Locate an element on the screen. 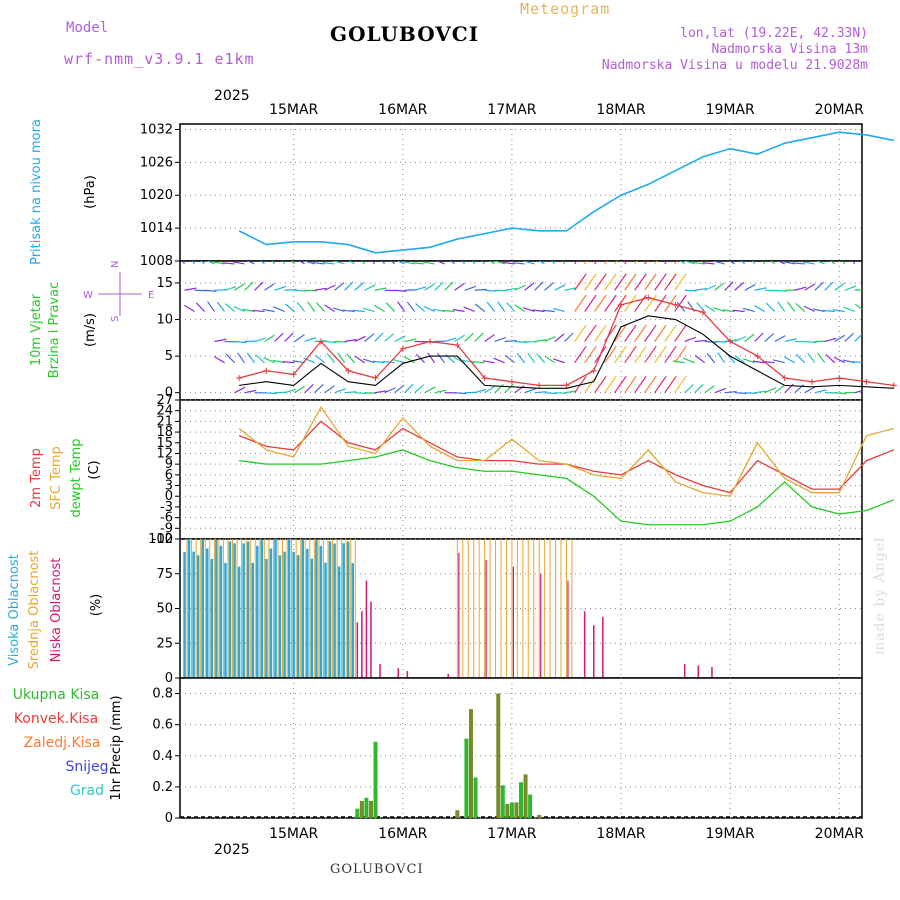 Image resolution: width=900 pixels, height=900 pixels. cloud-ylabel-low: Niska Oblacnost is located at coordinates (56, 610).